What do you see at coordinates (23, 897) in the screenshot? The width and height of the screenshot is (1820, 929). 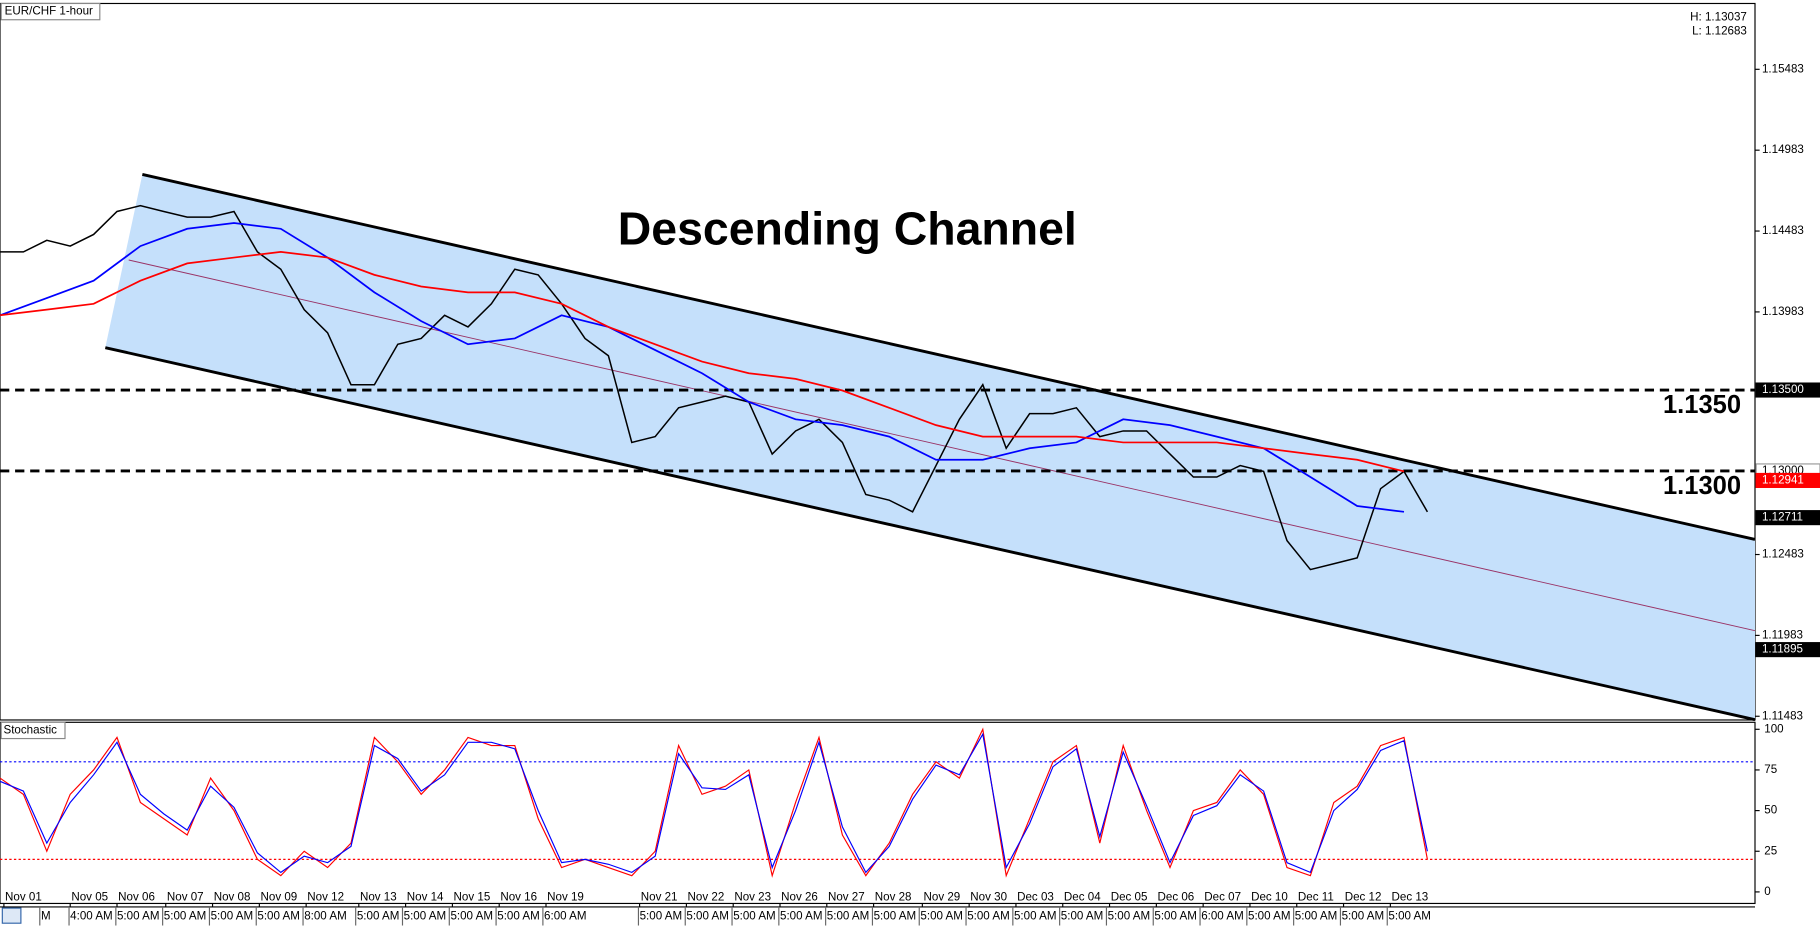 I see `x-tick-label: Nov 01` at bounding box center [23, 897].